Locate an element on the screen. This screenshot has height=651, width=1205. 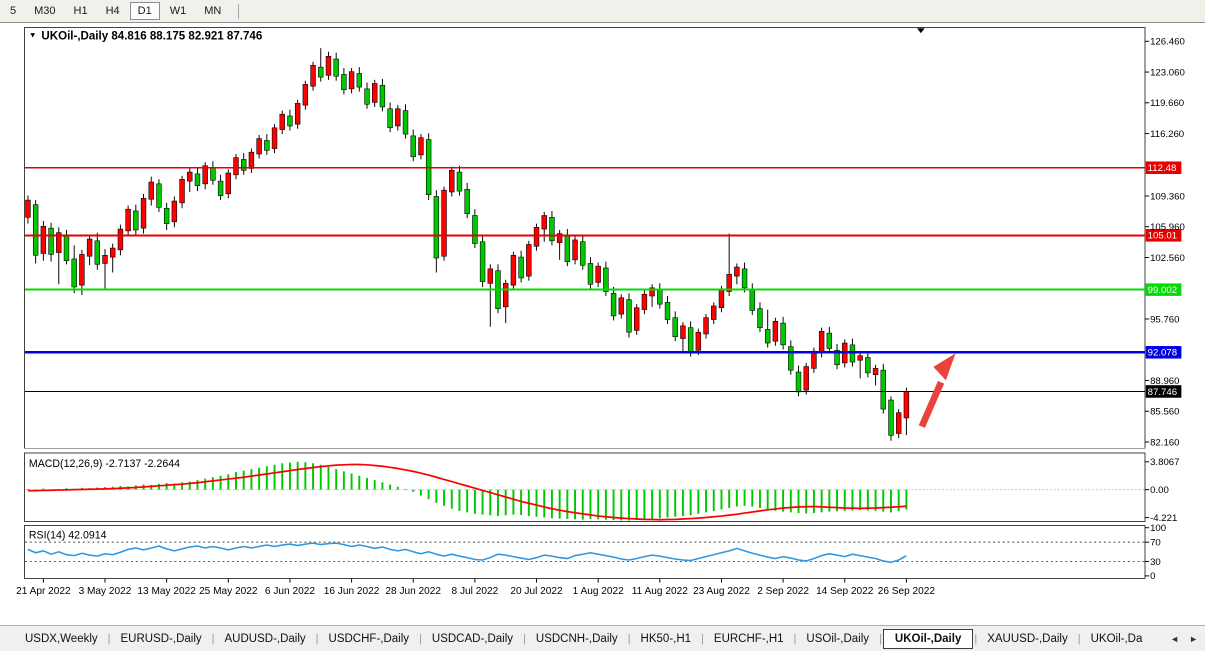
price-tick-label: 105.960 is located at coordinates (1167, 227).